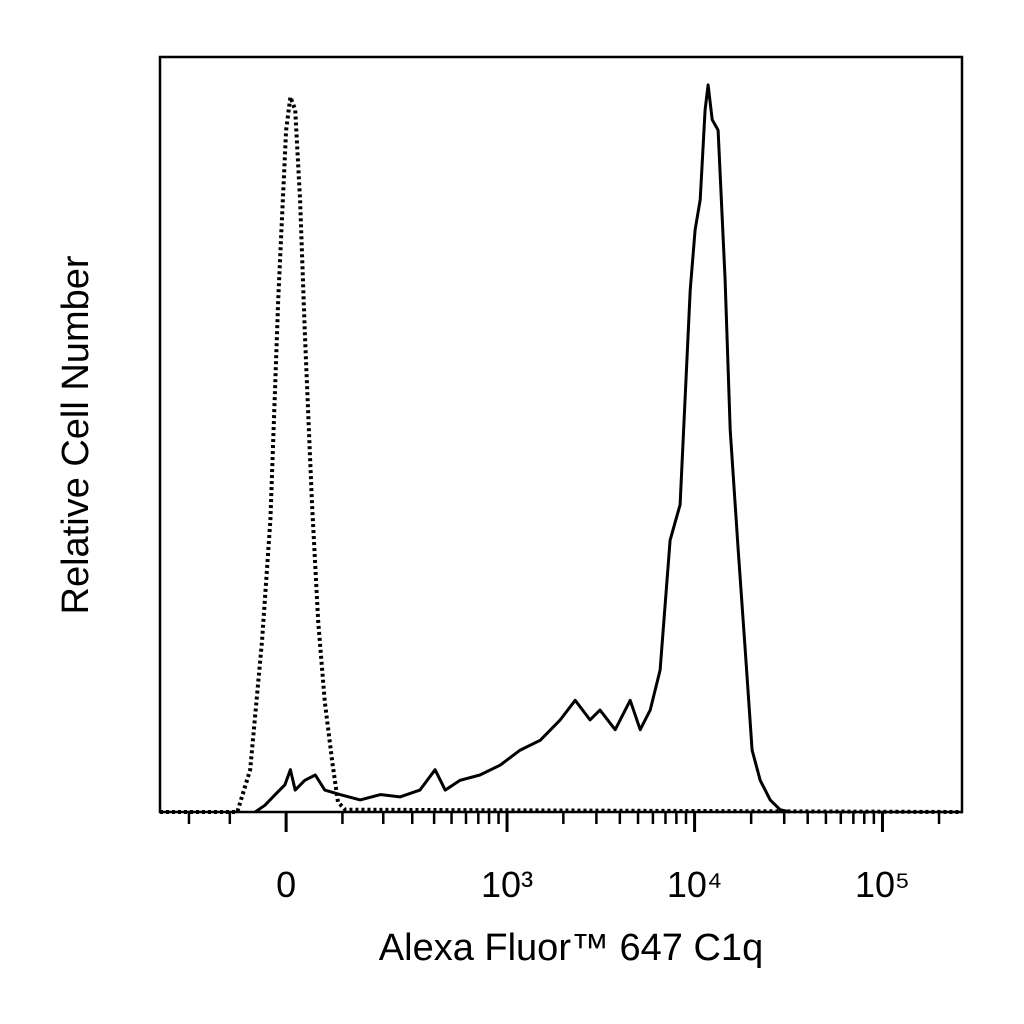 The height and width of the screenshot is (1024, 1024). I want to click on x-axis-label: Alexa Fluor™ 647 C1q, so click(571, 948).